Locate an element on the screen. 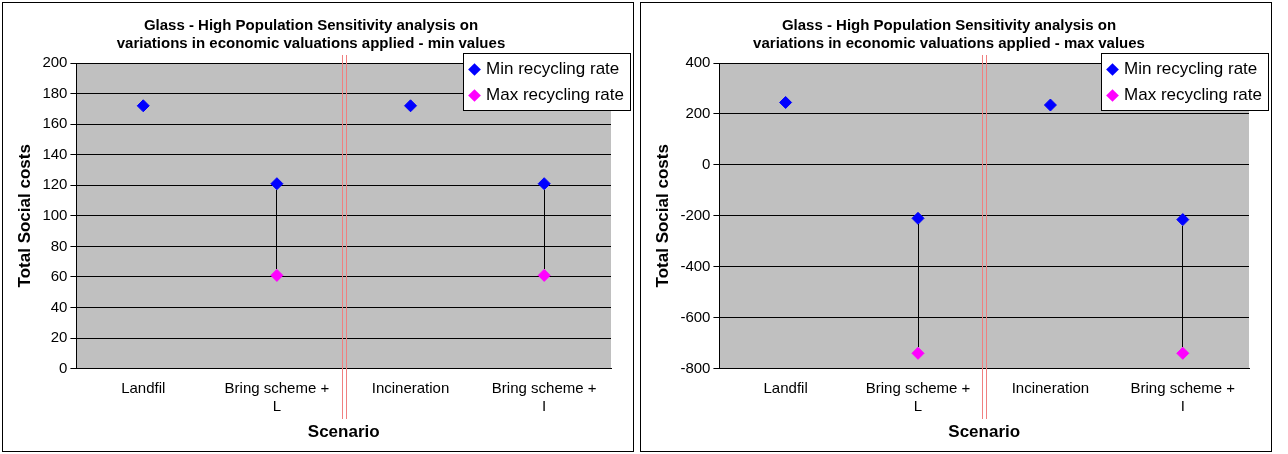 The width and height of the screenshot is (1288, 454). y-tick-label: -600 is located at coordinates (695, 316).